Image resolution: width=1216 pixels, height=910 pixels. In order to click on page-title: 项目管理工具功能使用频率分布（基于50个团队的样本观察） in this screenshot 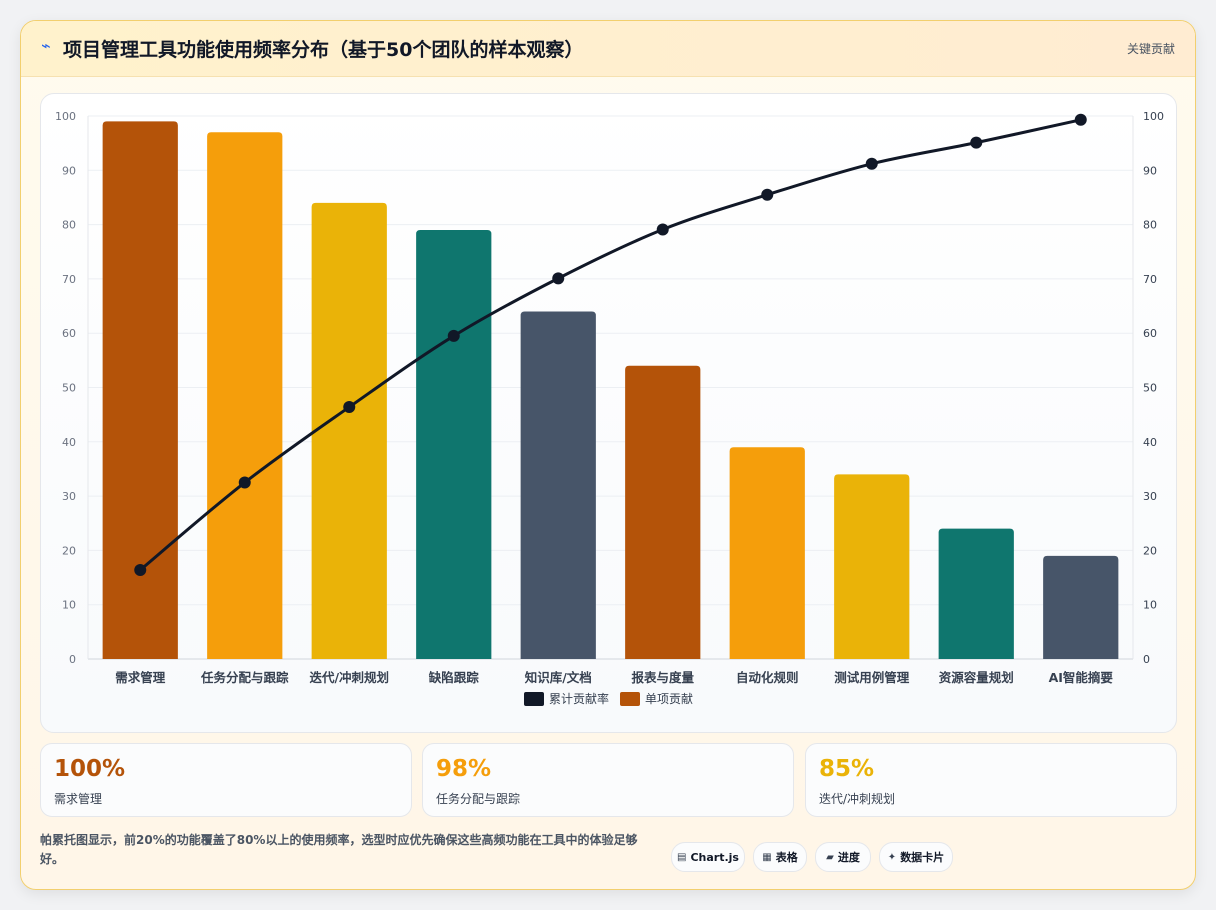, I will do `click(323, 50)`.